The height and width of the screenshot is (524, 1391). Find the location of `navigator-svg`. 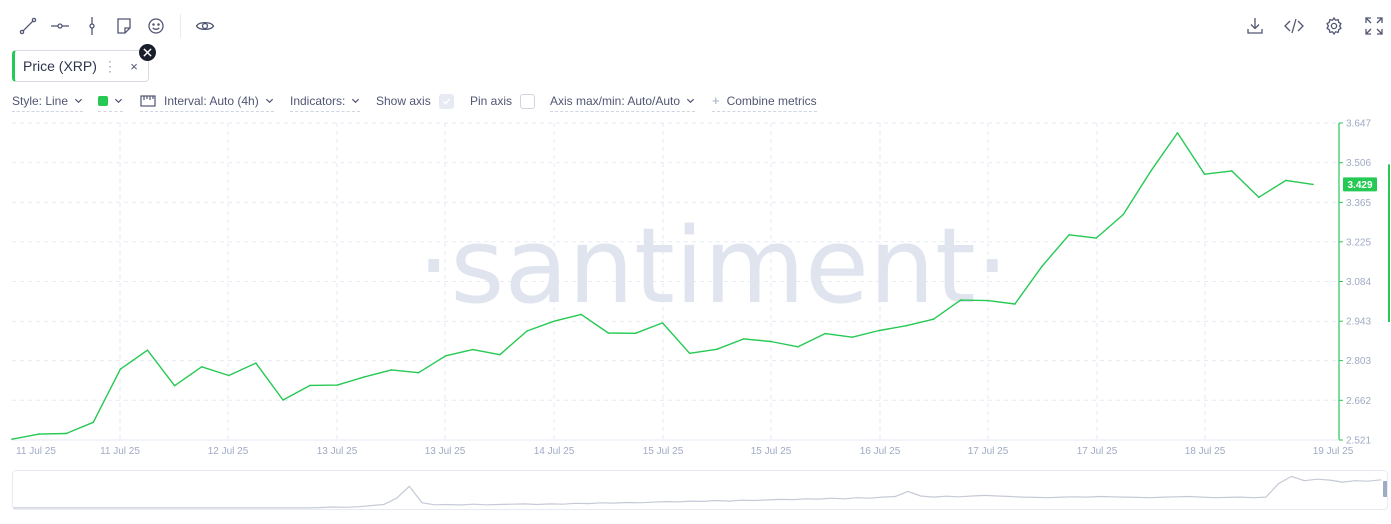

navigator-svg is located at coordinates (700, 492).